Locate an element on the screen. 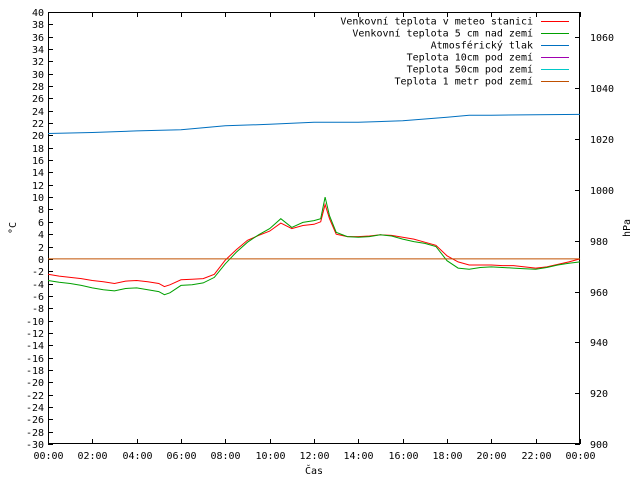 Image resolution: width=640 pixels, height=480 pixels. x-tick-label: 12:00 is located at coordinates (314, 456).